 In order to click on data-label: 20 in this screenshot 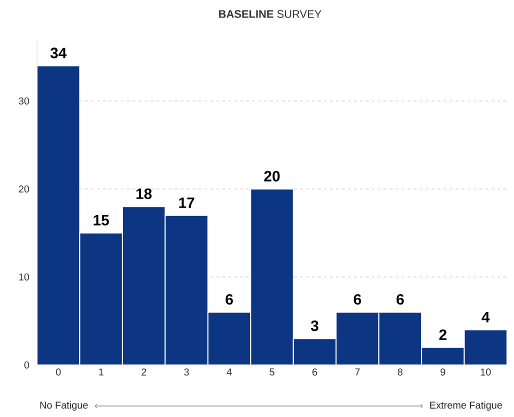, I will do `click(272, 176)`.